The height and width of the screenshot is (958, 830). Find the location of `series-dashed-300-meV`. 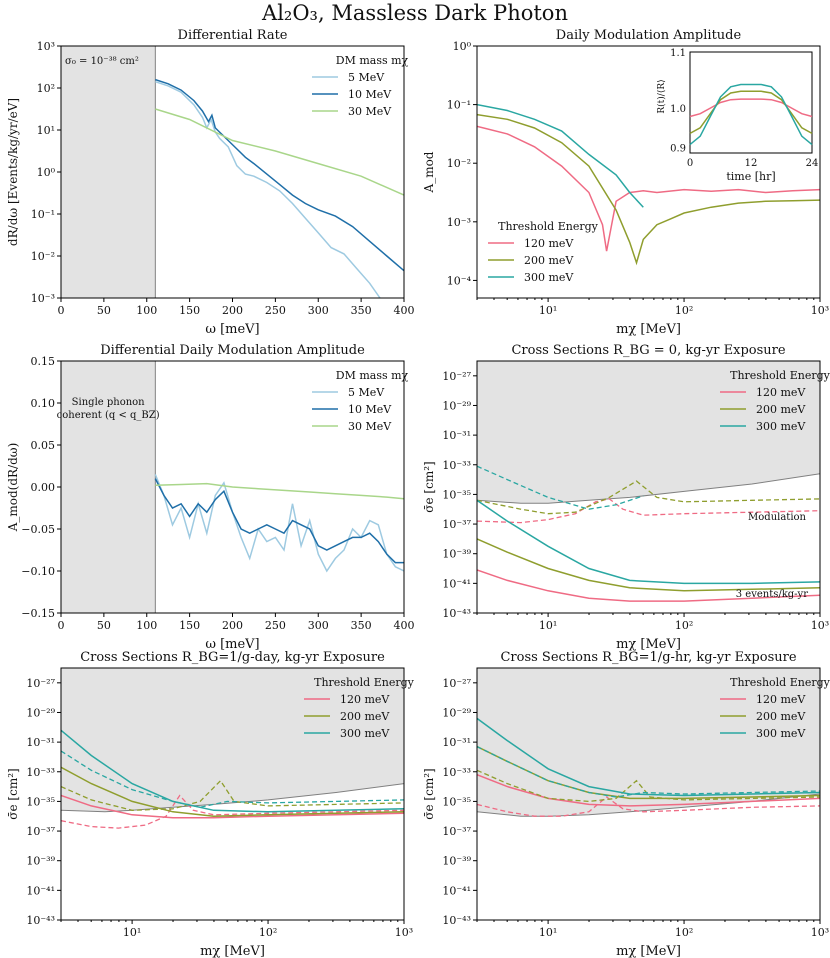

series-dashed-300-meV is located at coordinates (560, 487).